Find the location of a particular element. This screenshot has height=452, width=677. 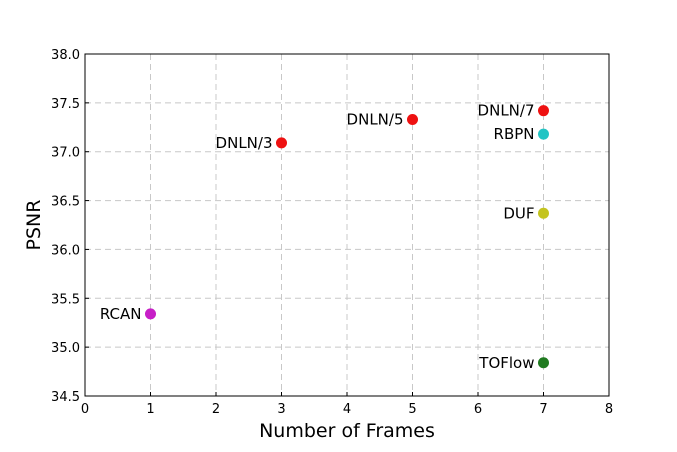

x-tick-label: 7 is located at coordinates (543, 409).